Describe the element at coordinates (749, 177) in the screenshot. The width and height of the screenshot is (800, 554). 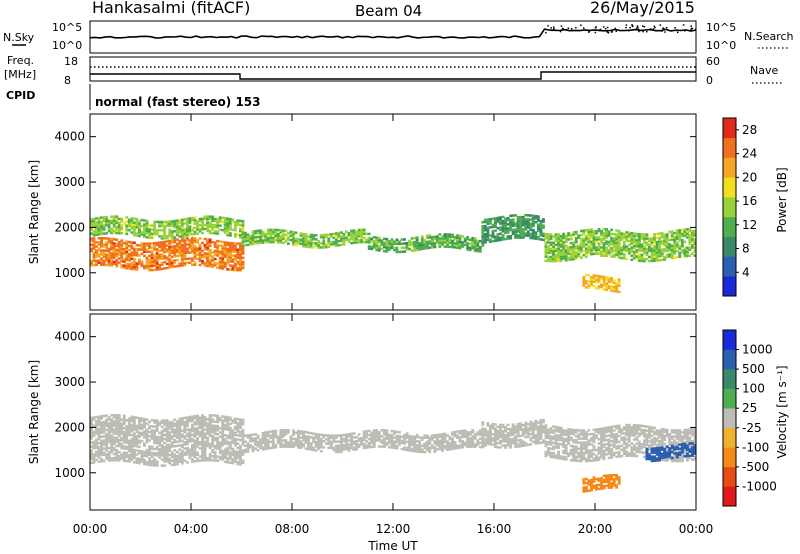
I see `colorbar-tick-label: 20` at that location.